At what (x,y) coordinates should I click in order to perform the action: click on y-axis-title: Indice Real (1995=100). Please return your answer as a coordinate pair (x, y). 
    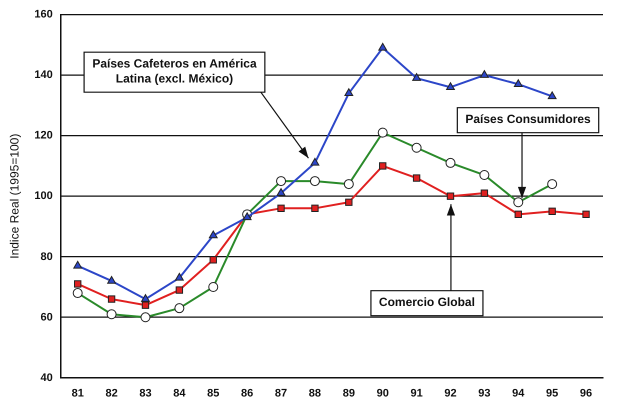
    Looking at the image, I should click on (15, 196).